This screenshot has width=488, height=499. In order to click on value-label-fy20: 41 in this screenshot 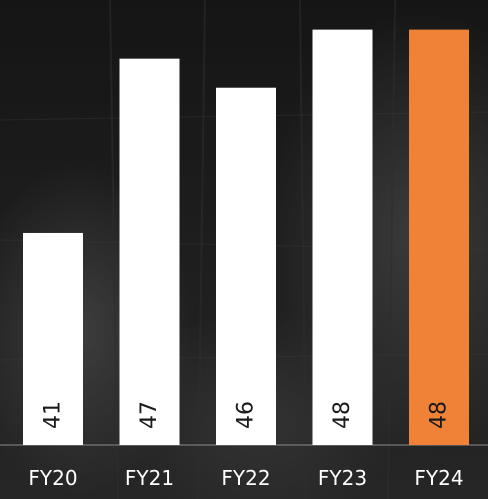, I will do `click(53, 415)`.